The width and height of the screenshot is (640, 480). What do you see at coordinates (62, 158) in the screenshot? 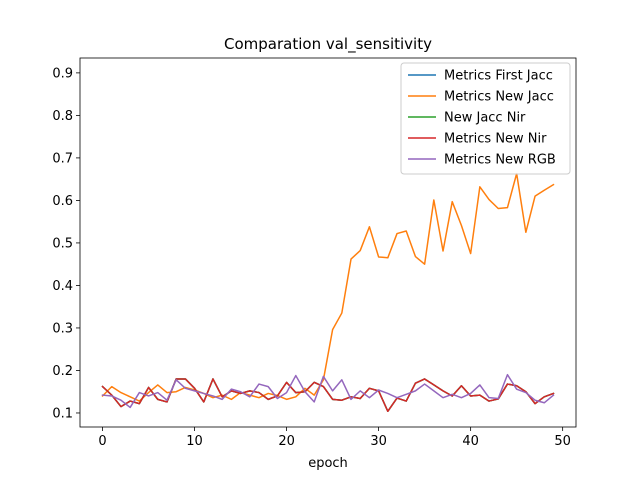
I see `y-tick-label: 0.7` at bounding box center [62, 158].